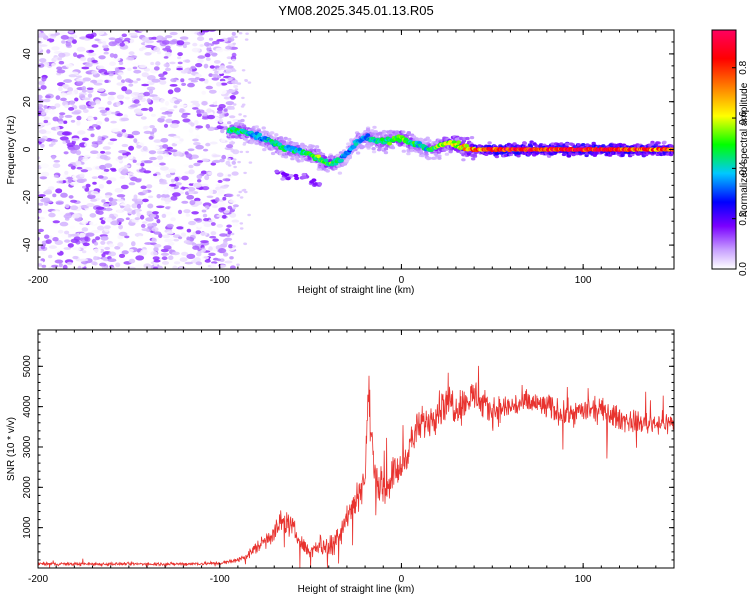 This screenshot has width=750, height=600. I want to click on y-tick-label: -40, so click(27, 244).